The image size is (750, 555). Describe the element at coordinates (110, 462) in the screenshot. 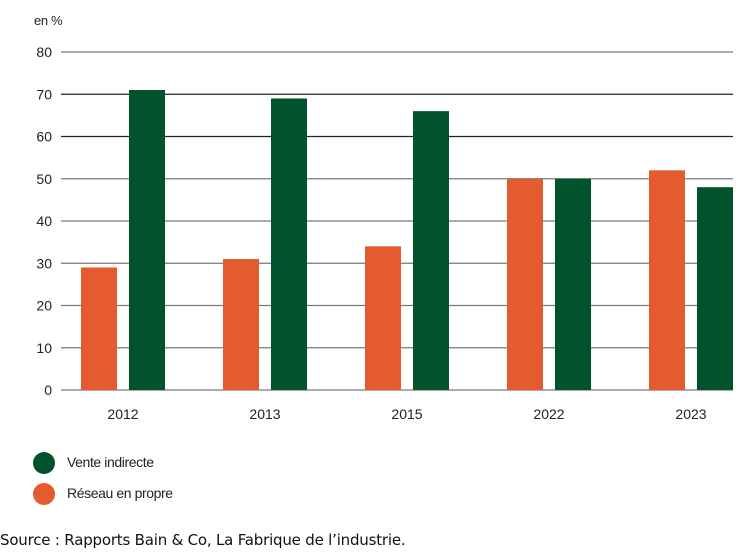

I see `legend-label-vente-indirecte: Vente indirecte` at that location.